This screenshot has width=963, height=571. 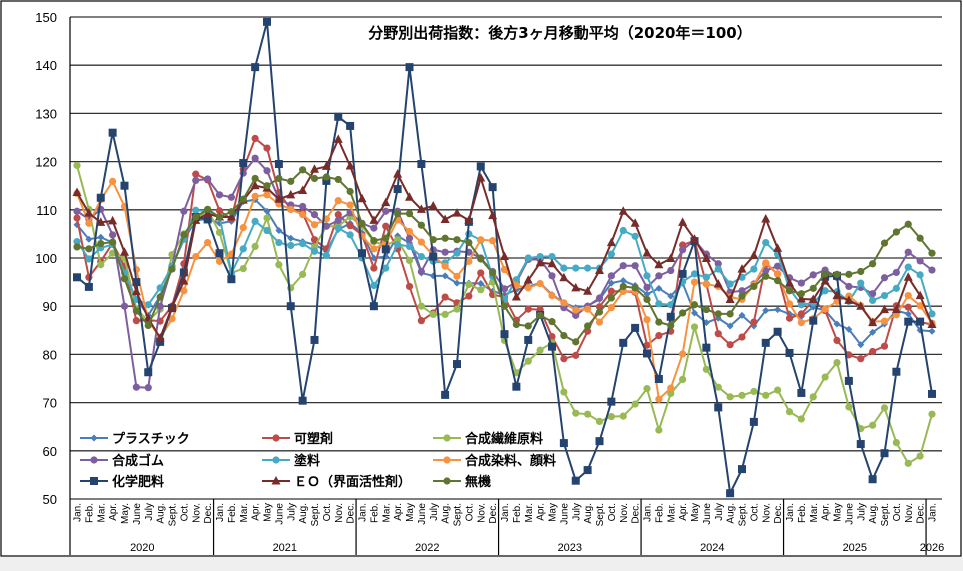 What do you see at coordinates (46, 258) in the screenshot?
I see `y-axis-tick-labels: 150 140 130 120 110 100 90 80 70 60 50` at bounding box center [46, 258].